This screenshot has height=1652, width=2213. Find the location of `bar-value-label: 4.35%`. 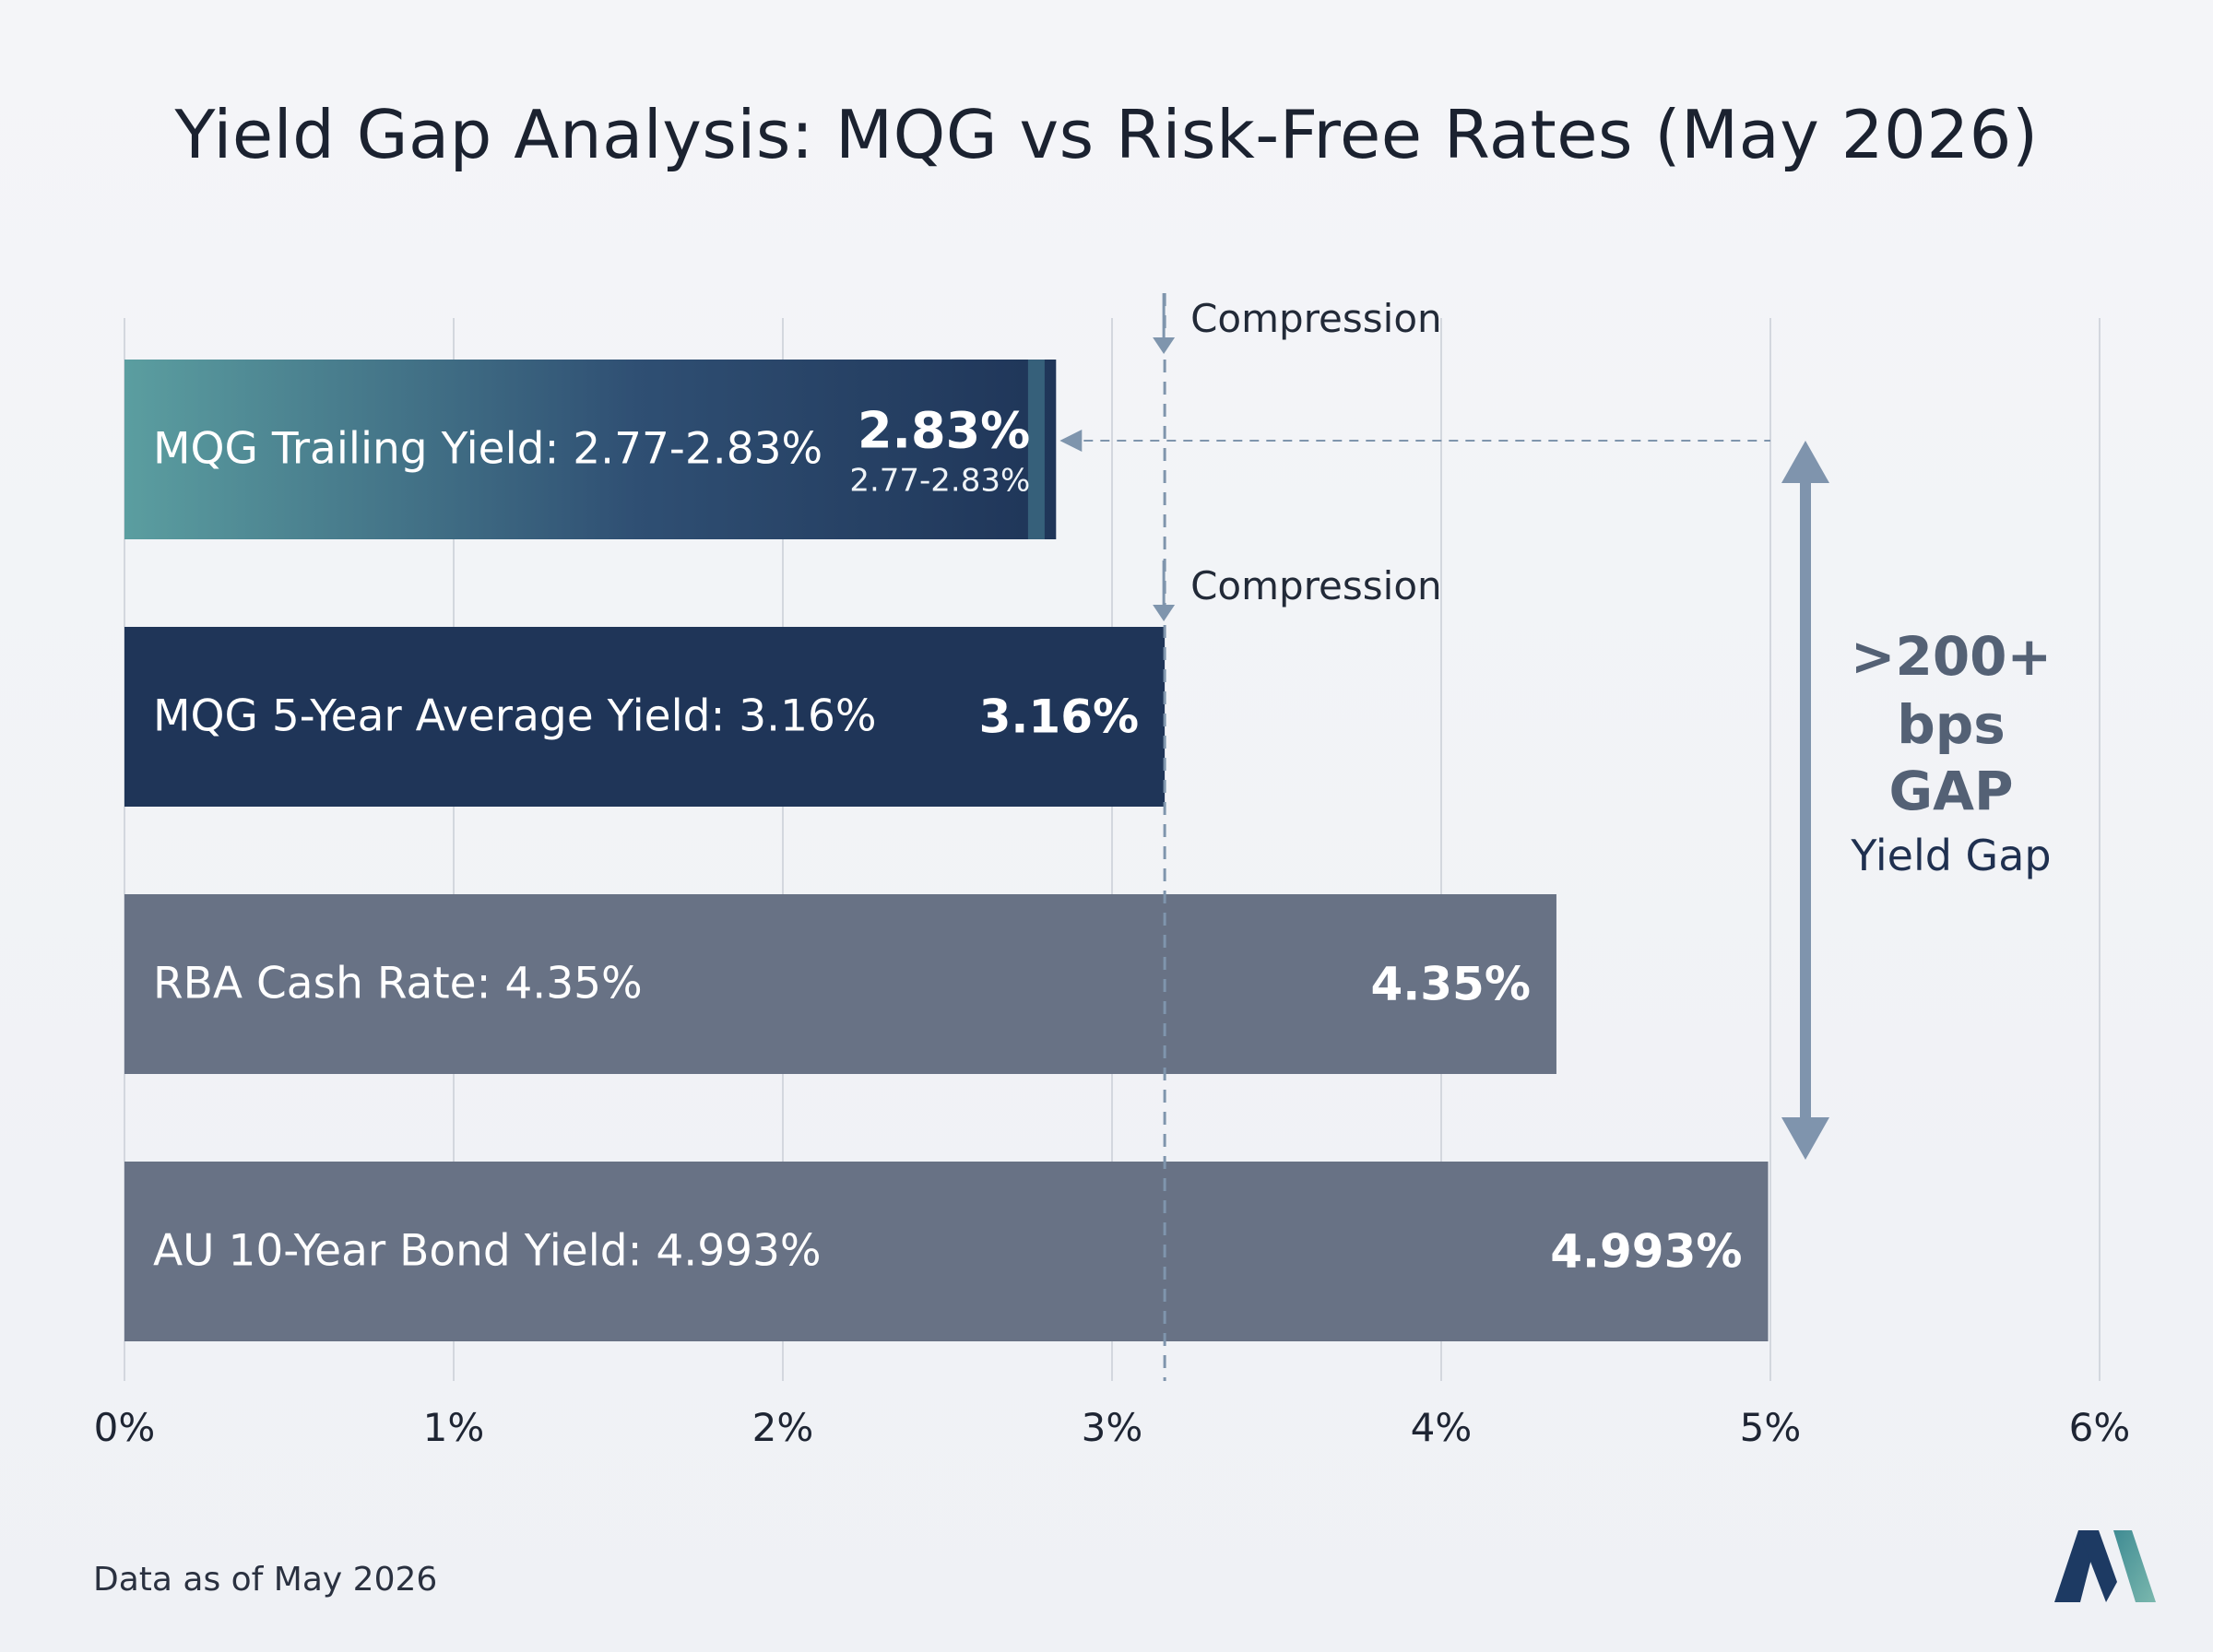

bar-value-label: 4.35% is located at coordinates (1450, 984).